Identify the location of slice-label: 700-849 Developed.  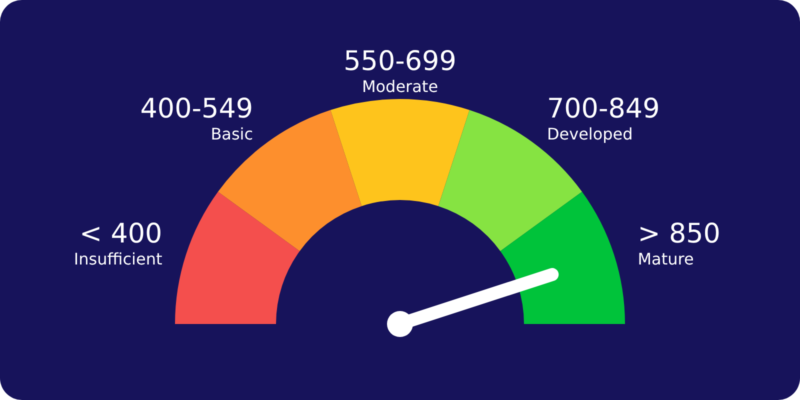
(603, 119).